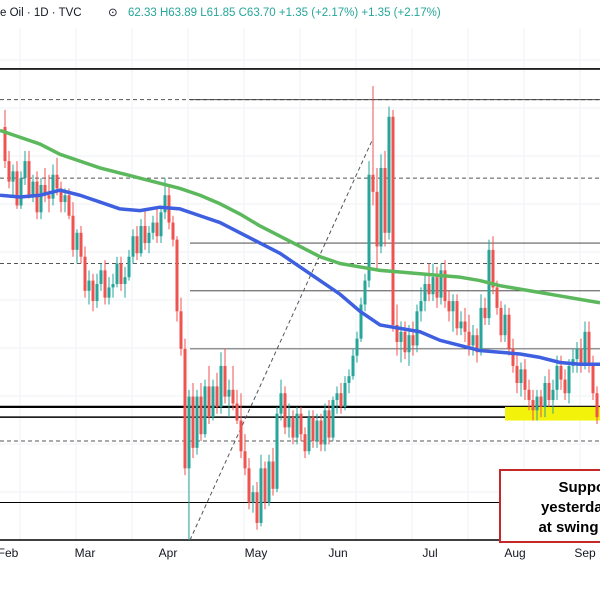  Describe the element at coordinates (256, 553) in the screenshot. I see `month-label: May` at that location.